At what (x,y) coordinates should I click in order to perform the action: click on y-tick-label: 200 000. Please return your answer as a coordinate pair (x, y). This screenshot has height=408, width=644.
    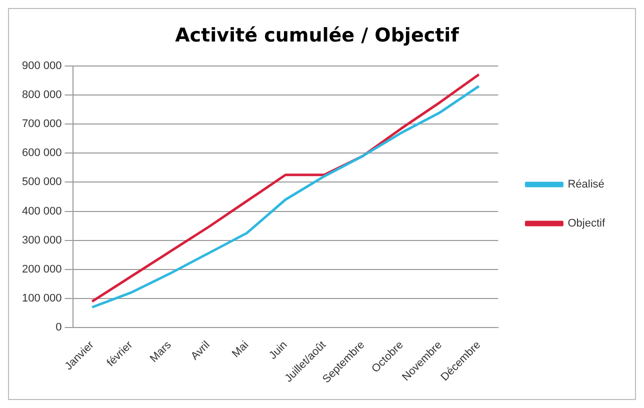
    Looking at the image, I should click on (42, 269).